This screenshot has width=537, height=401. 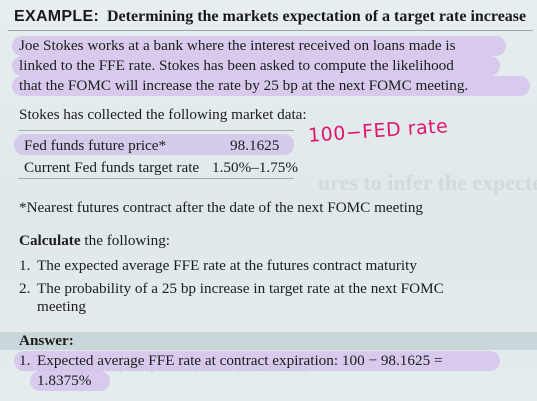 What do you see at coordinates (427, 182) in the screenshot?
I see `bleed-through-text: ures to infer the expected avera` at bounding box center [427, 182].